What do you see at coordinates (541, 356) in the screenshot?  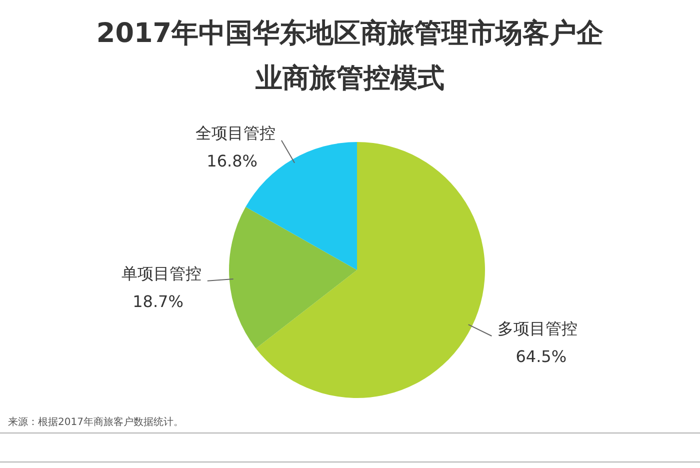 I see `data-label: 64.5%` at bounding box center [541, 356].